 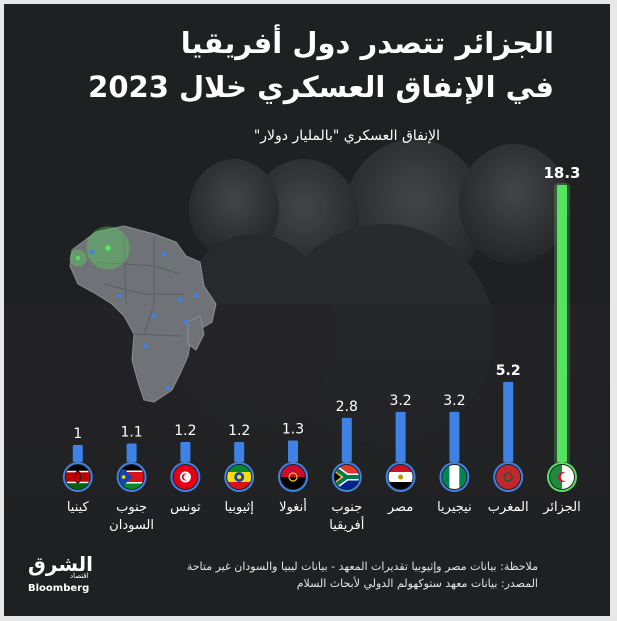 What do you see at coordinates (77, 477) in the screenshot?
I see `kenya-flag-icon` at bounding box center [77, 477].